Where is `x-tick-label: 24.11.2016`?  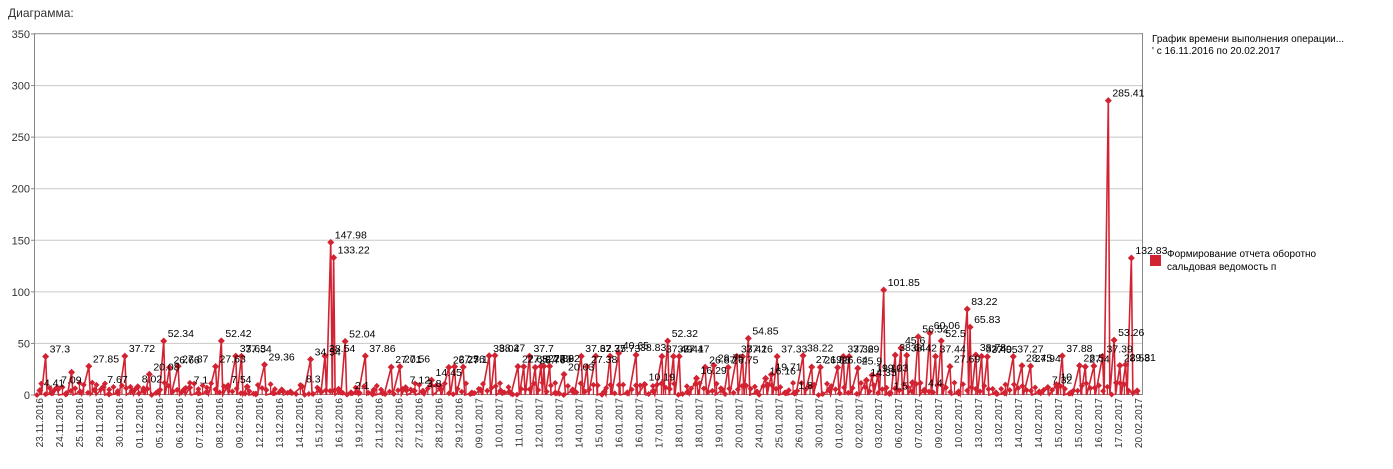 x-tick-label: 24.11.2016 is located at coordinates (60, 423).